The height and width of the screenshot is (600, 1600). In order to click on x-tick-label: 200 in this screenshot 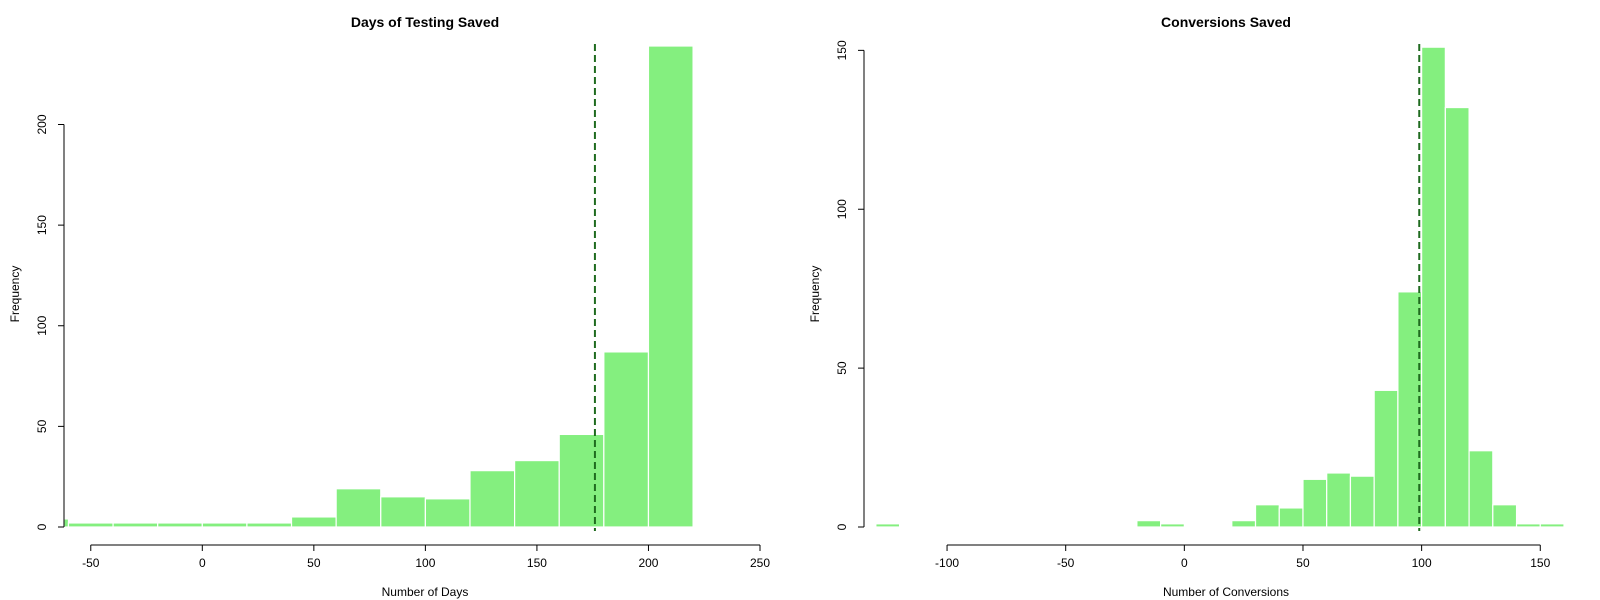, I will do `click(648, 563)`.